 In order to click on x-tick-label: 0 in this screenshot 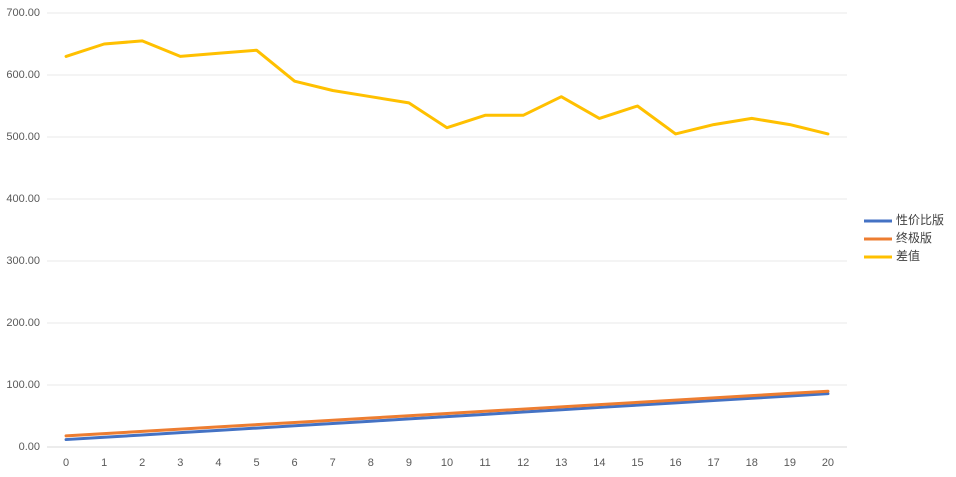, I will do `click(66, 463)`.